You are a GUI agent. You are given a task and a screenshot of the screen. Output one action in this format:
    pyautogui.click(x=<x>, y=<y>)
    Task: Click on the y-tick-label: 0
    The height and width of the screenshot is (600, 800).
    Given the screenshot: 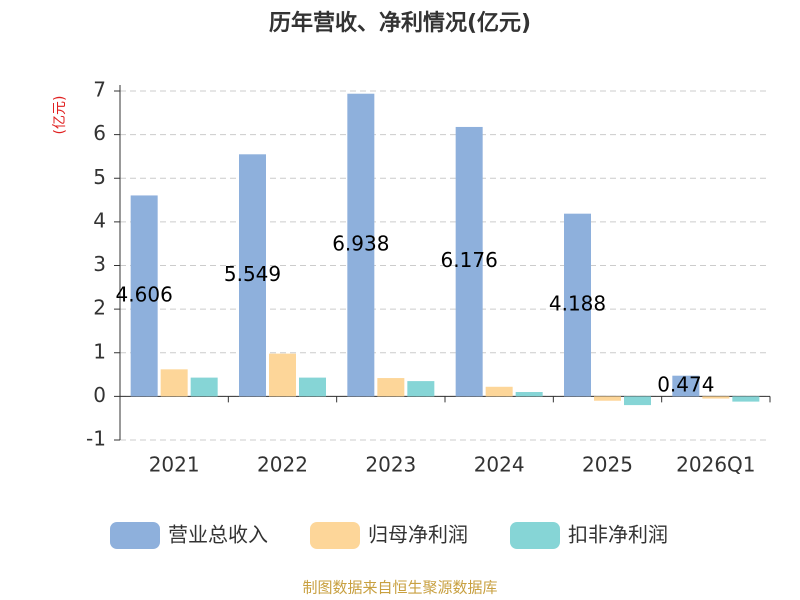 What is the action you would take?
    pyautogui.click(x=99, y=395)
    